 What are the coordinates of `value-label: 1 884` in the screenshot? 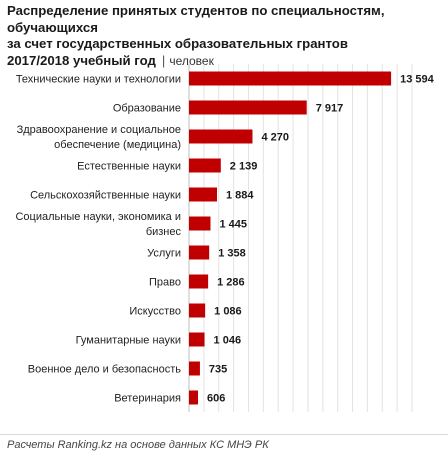 It's located at (240, 196).